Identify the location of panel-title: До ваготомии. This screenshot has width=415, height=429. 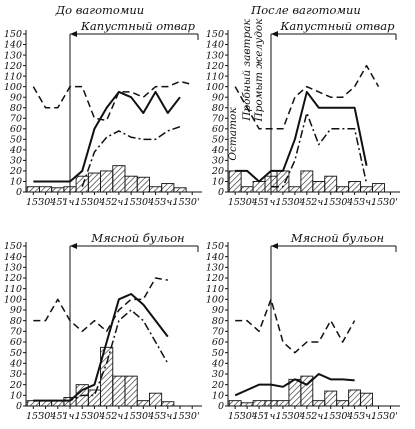
(99, 10).